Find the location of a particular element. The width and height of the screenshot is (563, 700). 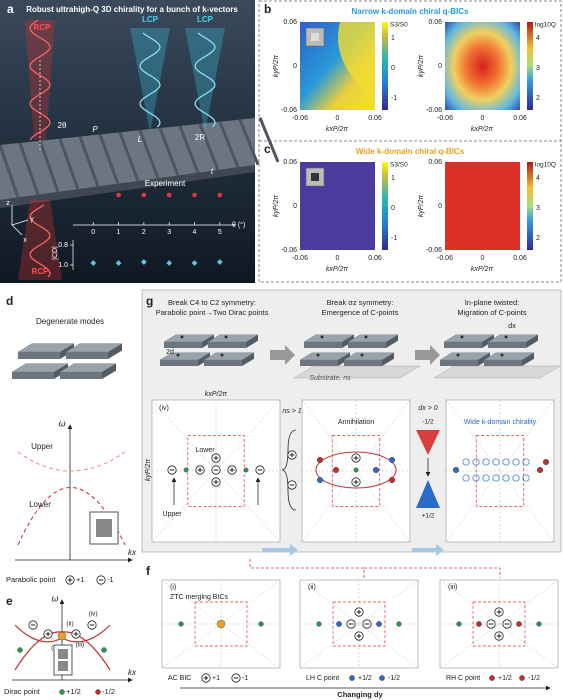

data-point is located at coordinates (194, 263).